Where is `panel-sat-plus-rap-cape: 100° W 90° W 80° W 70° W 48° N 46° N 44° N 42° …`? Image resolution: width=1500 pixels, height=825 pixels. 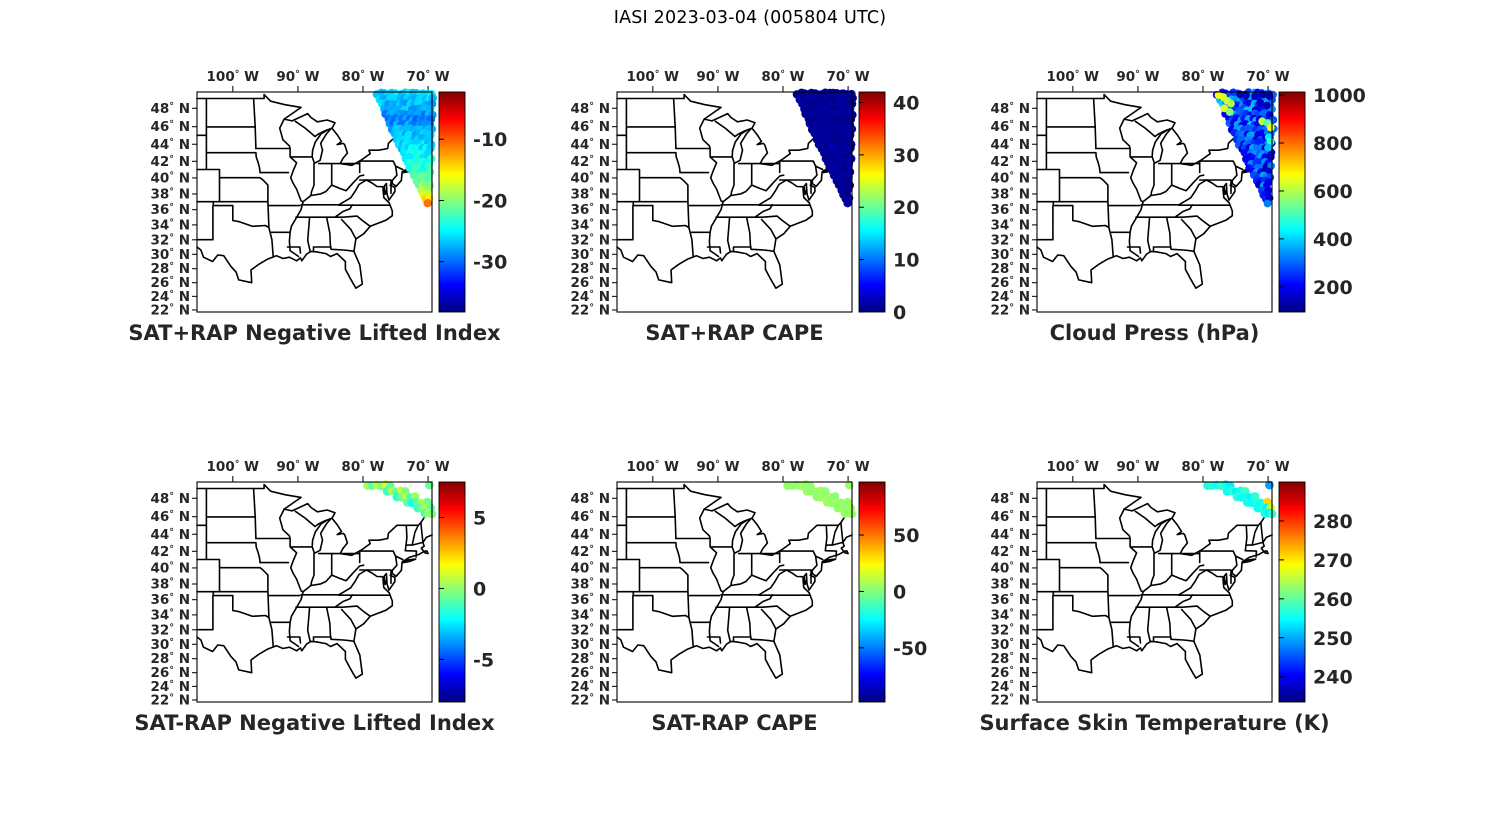 panel-sat-plus-rap-cape: 100° W 90° W 80° W 70° W 48° N 46° N 44° N 42° … is located at coordinates (734, 202).